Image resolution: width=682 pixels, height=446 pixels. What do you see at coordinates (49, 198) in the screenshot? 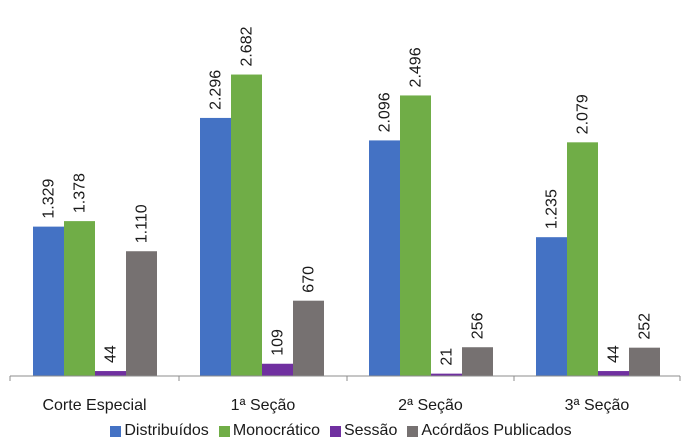
I see `data-label: 1.329` at bounding box center [49, 198].